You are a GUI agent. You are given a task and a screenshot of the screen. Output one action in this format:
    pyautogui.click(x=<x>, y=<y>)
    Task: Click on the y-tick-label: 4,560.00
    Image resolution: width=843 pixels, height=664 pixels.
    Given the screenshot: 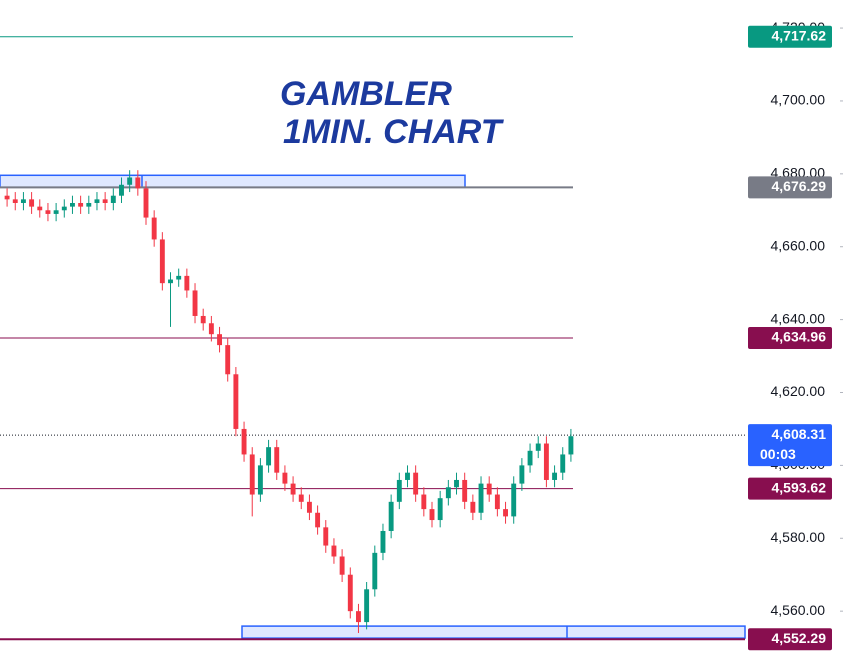 What is the action you would take?
    pyautogui.click(x=798, y=610)
    